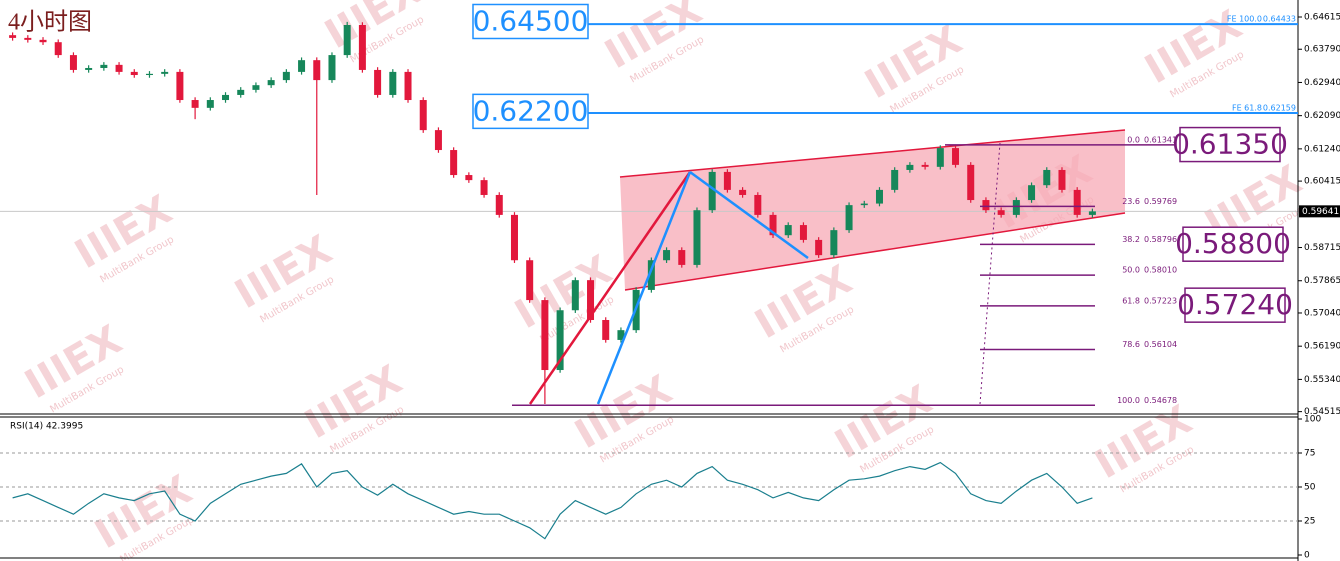 The width and height of the screenshot is (1340, 561). What do you see at coordinates (644, 288) in the screenshot?
I see `wave-line` at bounding box center [644, 288].